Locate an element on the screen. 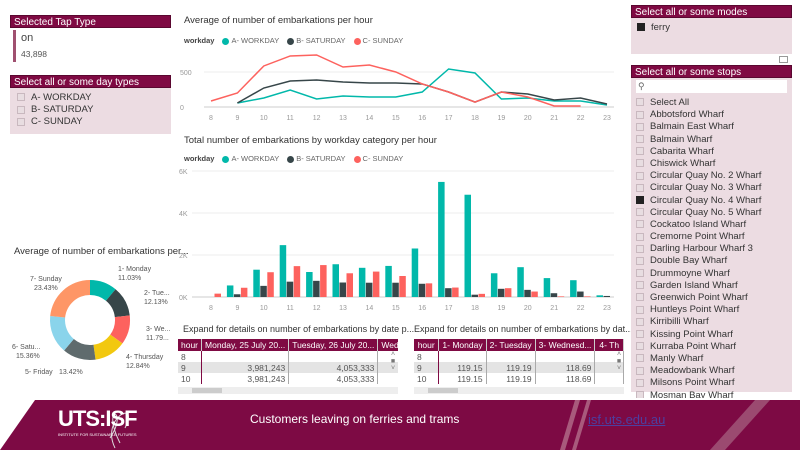 Image resolution: width=800 pixels, height=454 pixels. table-cell: 118.69 is located at coordinates (565, 378).